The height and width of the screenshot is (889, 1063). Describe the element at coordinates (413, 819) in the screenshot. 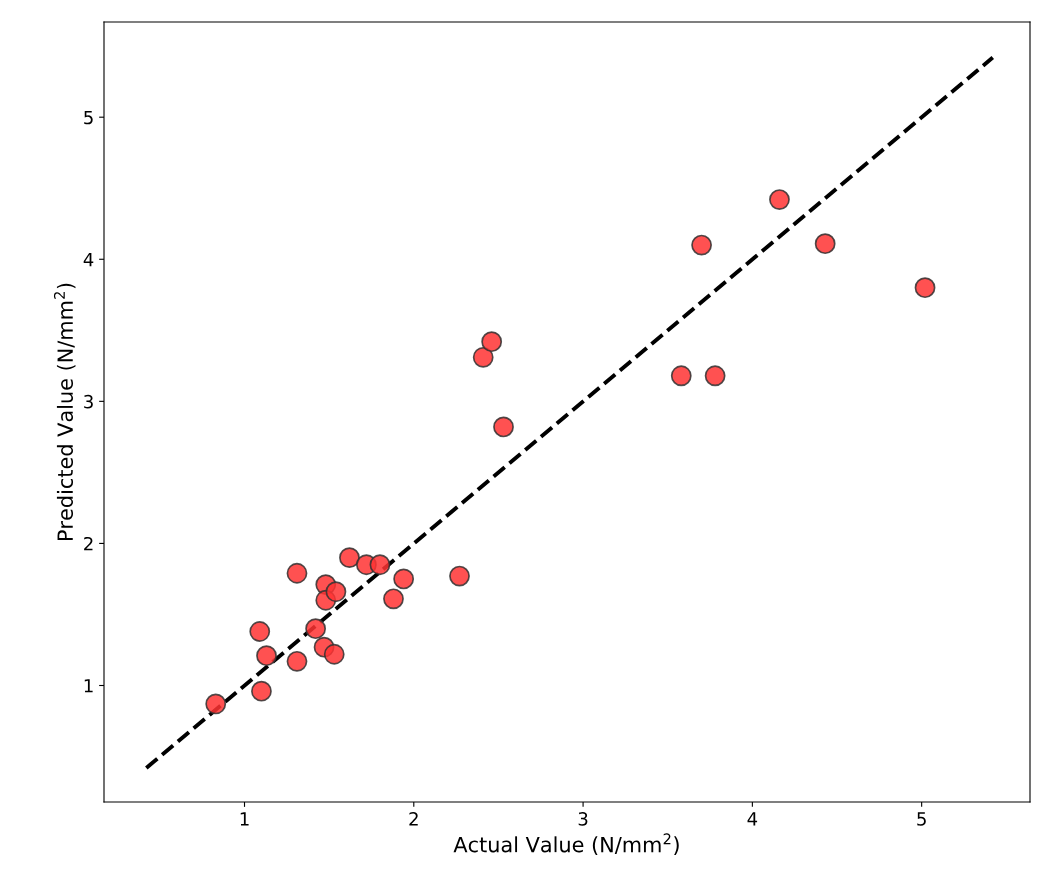

I see `x-tick-label: 2` at that location.